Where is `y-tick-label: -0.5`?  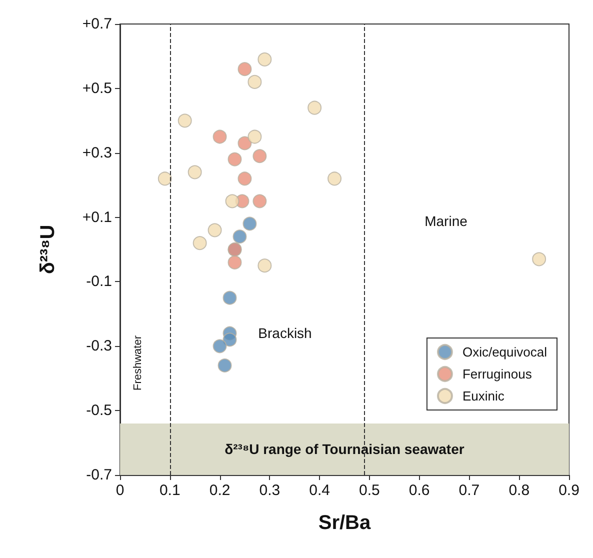 y-tick-label: -0.5 is located at coordinates (99, 411).